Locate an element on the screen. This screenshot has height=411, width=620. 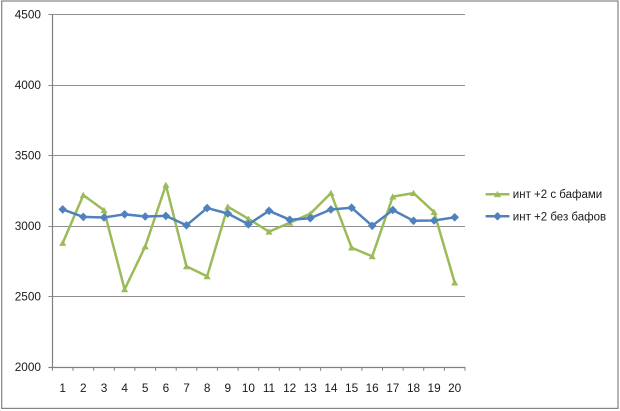
svg-text: инт +2 без бафов is located at coordinates (559, 217).